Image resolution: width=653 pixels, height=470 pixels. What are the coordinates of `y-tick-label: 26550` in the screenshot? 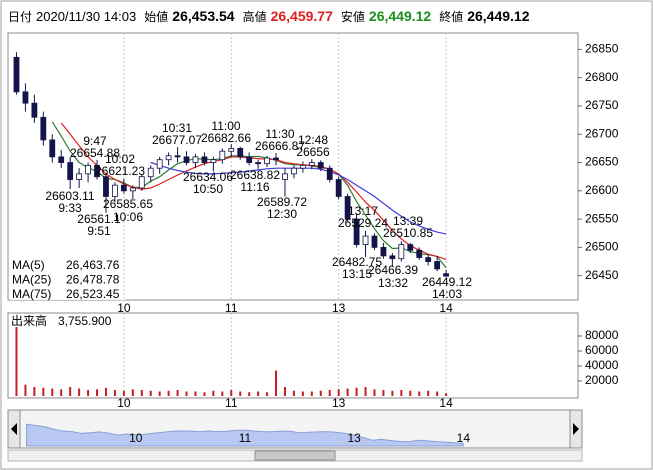 It's located at (602, 218).